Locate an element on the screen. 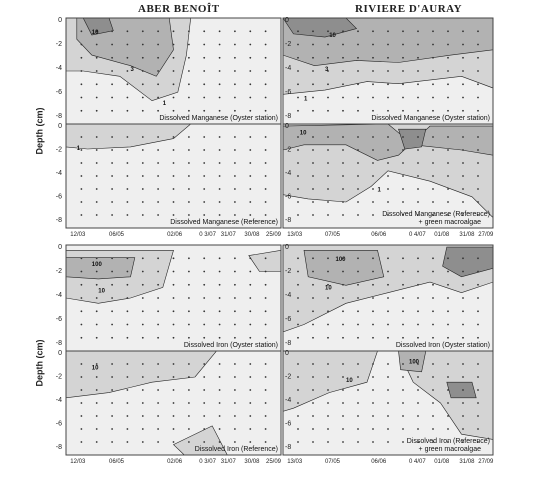 The height and width of the screenshot is (478, 538). x-tick-label: 06/05 is located at coordinates (117, 462).